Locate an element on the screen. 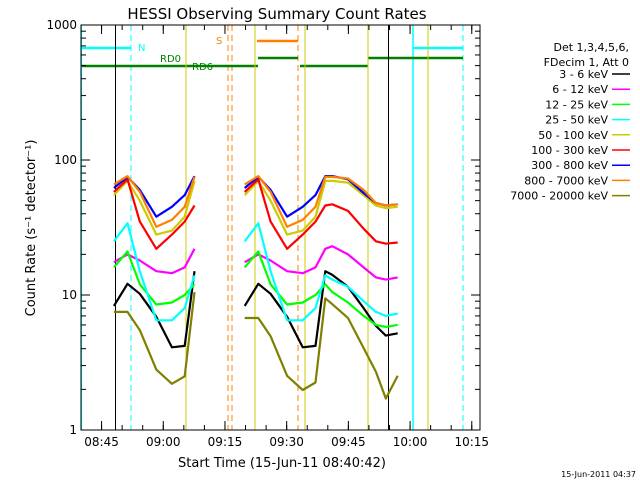 The image size is (640, 480). legend-label: 300 - 800 keV is located at coordinates (569, 165).